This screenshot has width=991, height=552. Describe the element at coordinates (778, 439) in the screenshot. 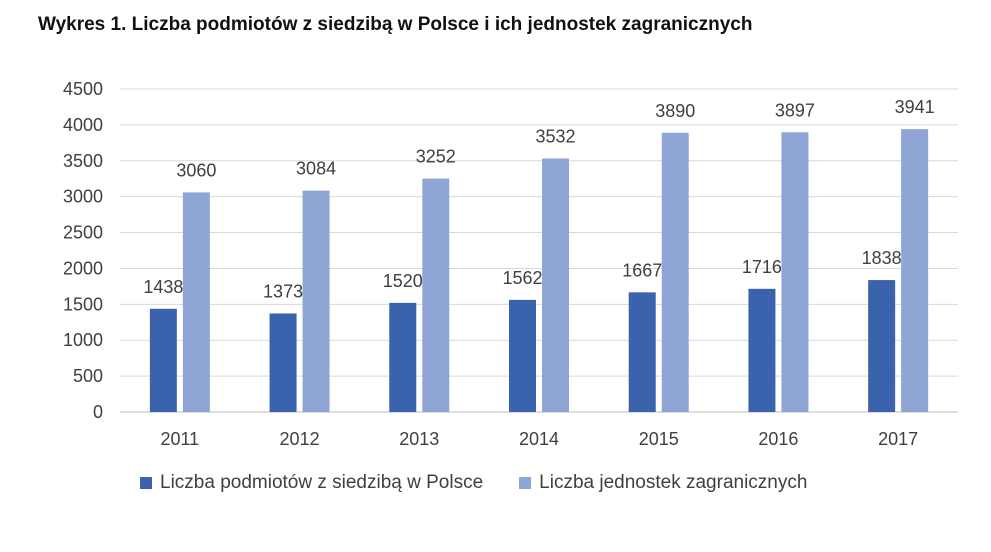

I see `x-tick-label: 2016` at that location.